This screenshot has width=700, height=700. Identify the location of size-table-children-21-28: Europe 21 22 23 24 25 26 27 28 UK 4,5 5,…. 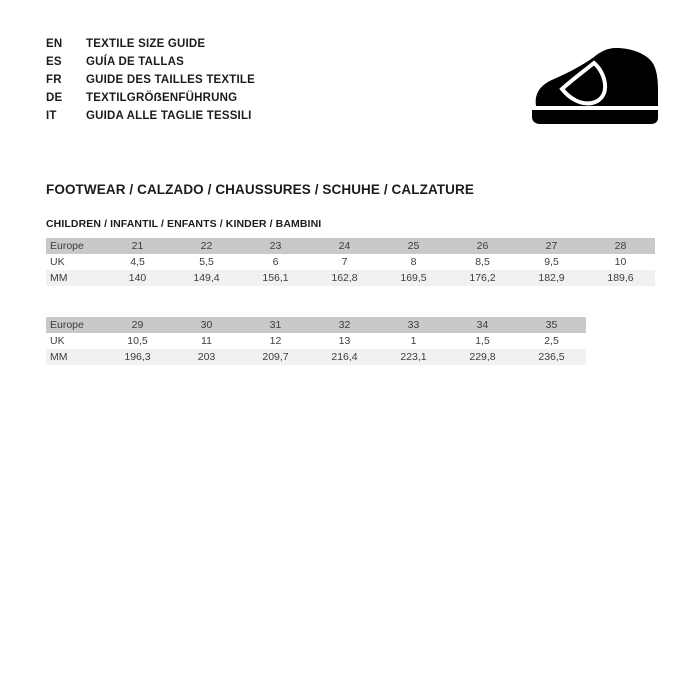
(350, 262).